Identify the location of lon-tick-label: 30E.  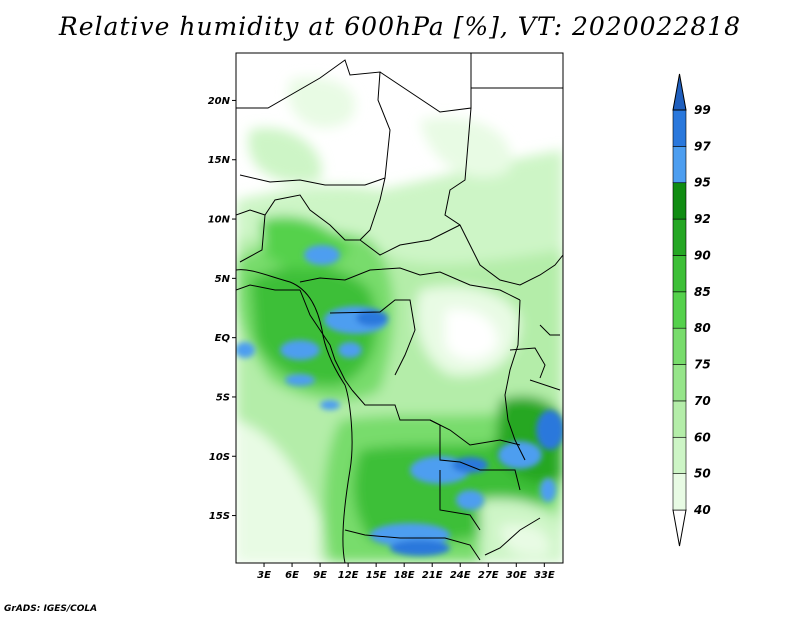
(516, 575).